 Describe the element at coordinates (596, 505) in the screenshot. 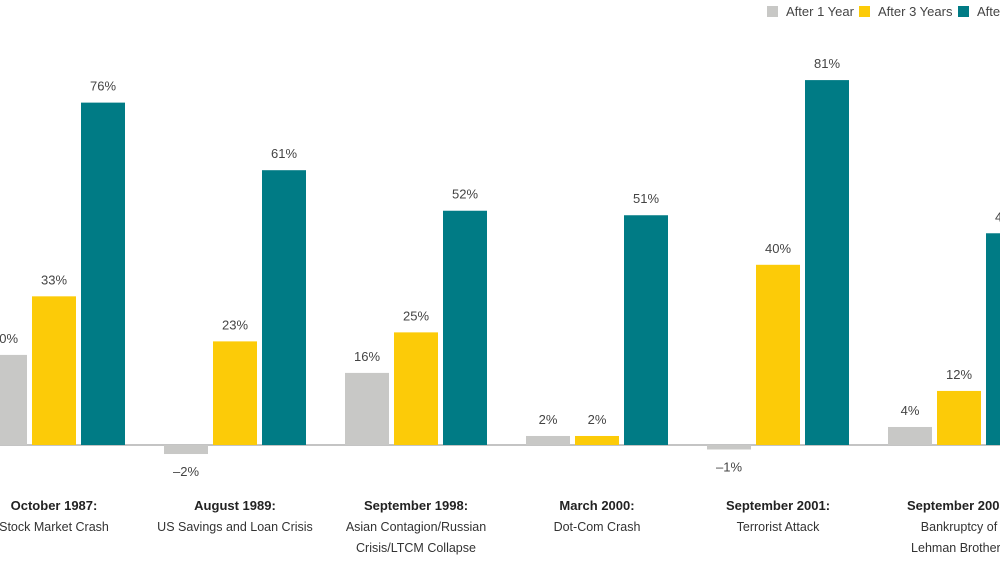

I see `category-title: March 2000:` at that location.